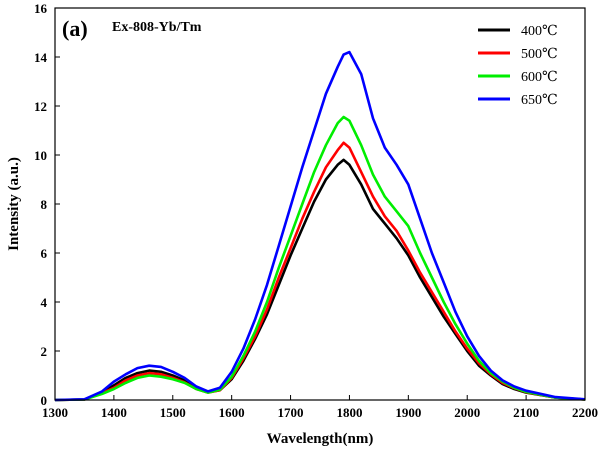  What do you see at coordinates (114, 412) in the screenshot?
I see `x-tick-label: 1400` at bounding box center [114, 412].